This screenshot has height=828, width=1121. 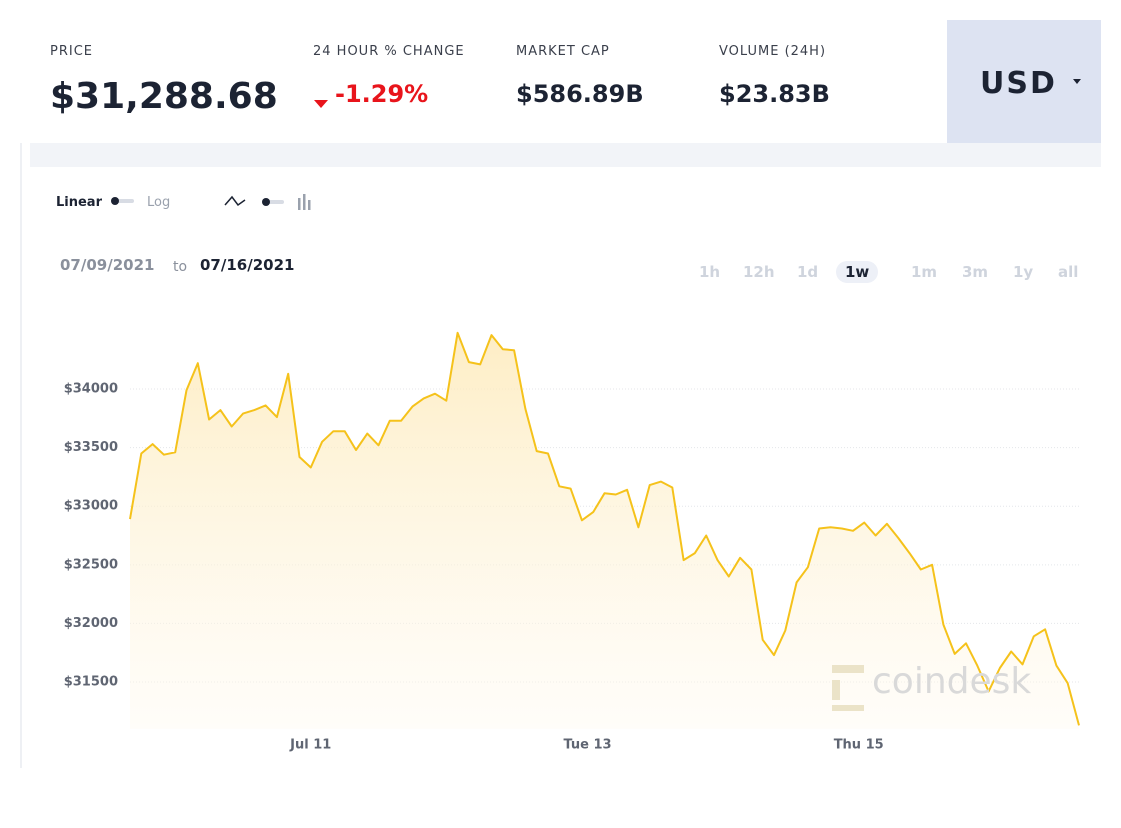 I want to click on x-tick-label: Tue 13, so click(x=587, y=745).